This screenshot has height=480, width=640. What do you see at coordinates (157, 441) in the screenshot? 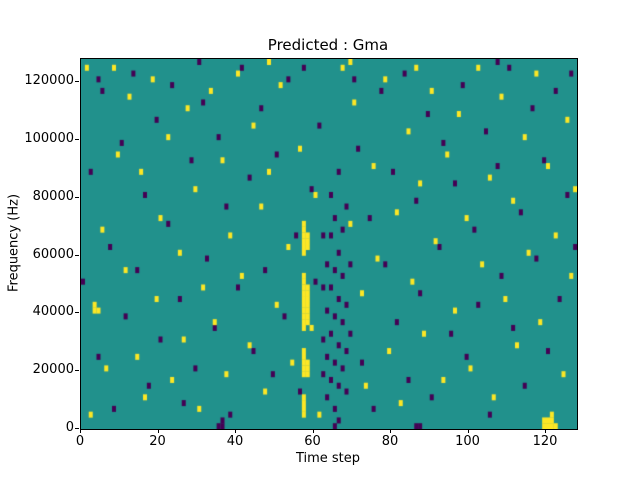
I see `x-tick-label: 20` at bounding box center [157, 441].